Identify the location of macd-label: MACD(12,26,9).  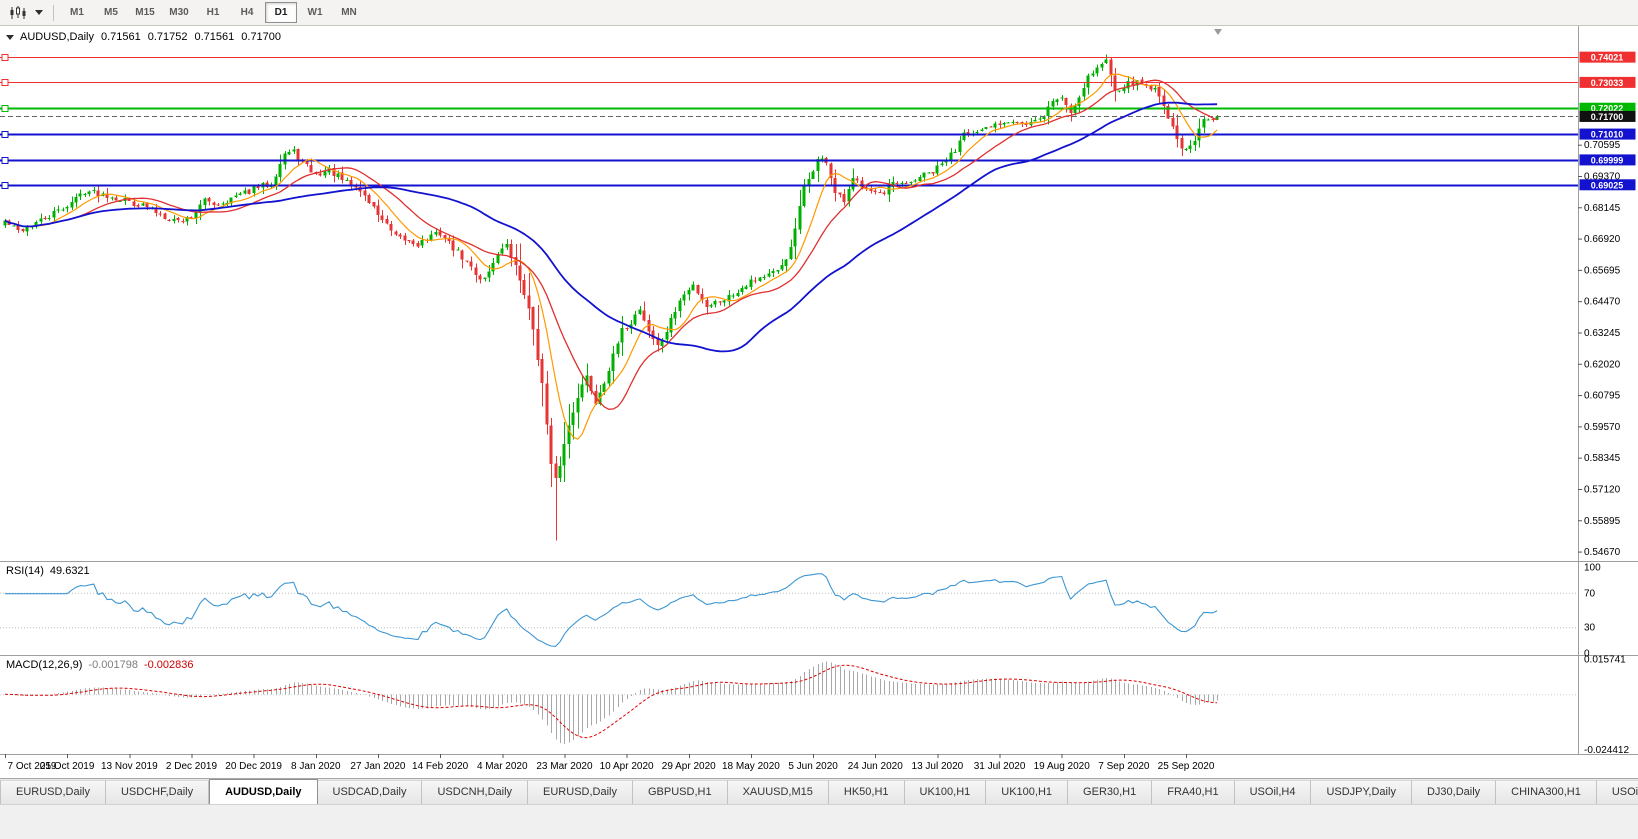
(44, 665).